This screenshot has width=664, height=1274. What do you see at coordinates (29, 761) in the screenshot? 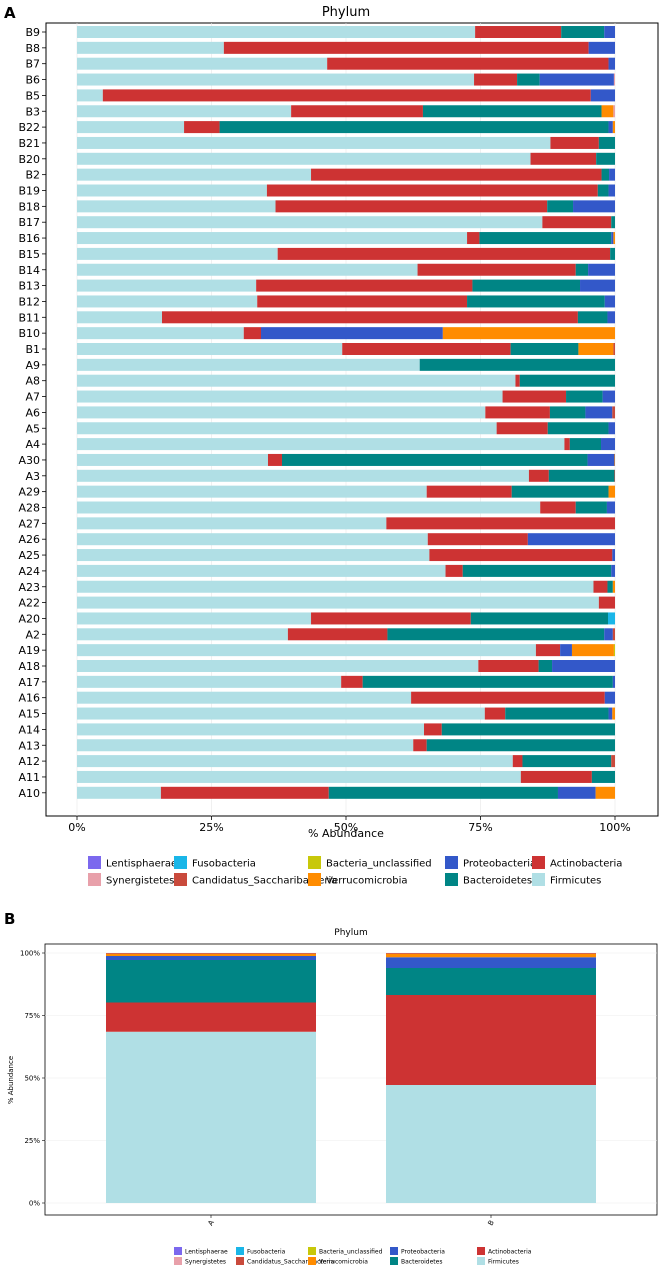
I see `y-tick-label-a12: A12` at bounding box center [29, 761].